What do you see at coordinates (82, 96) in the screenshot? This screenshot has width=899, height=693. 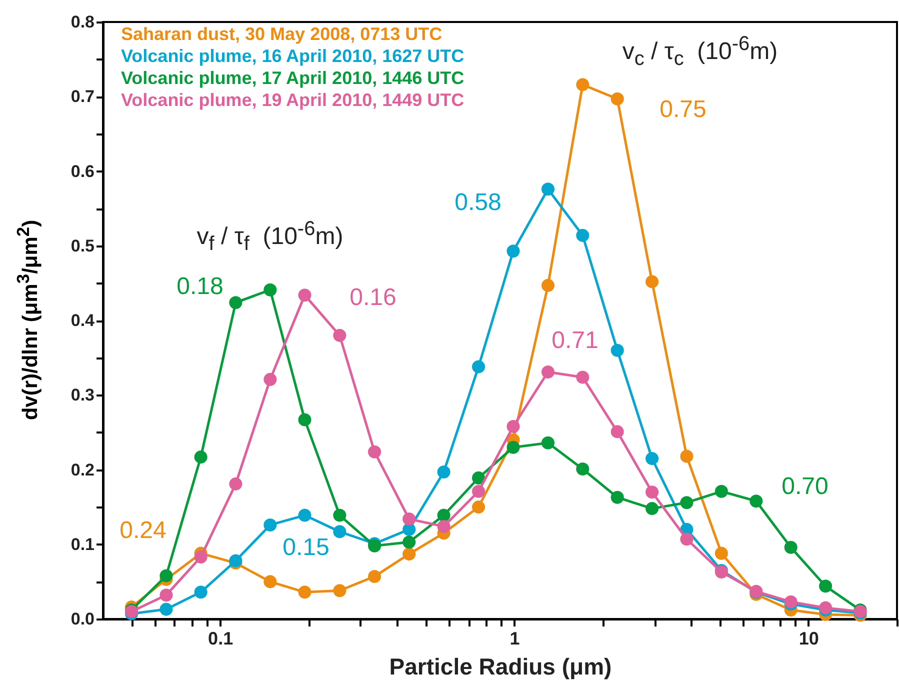 I see `y-tick-label: 0.7` at bounding box center [82, 96].